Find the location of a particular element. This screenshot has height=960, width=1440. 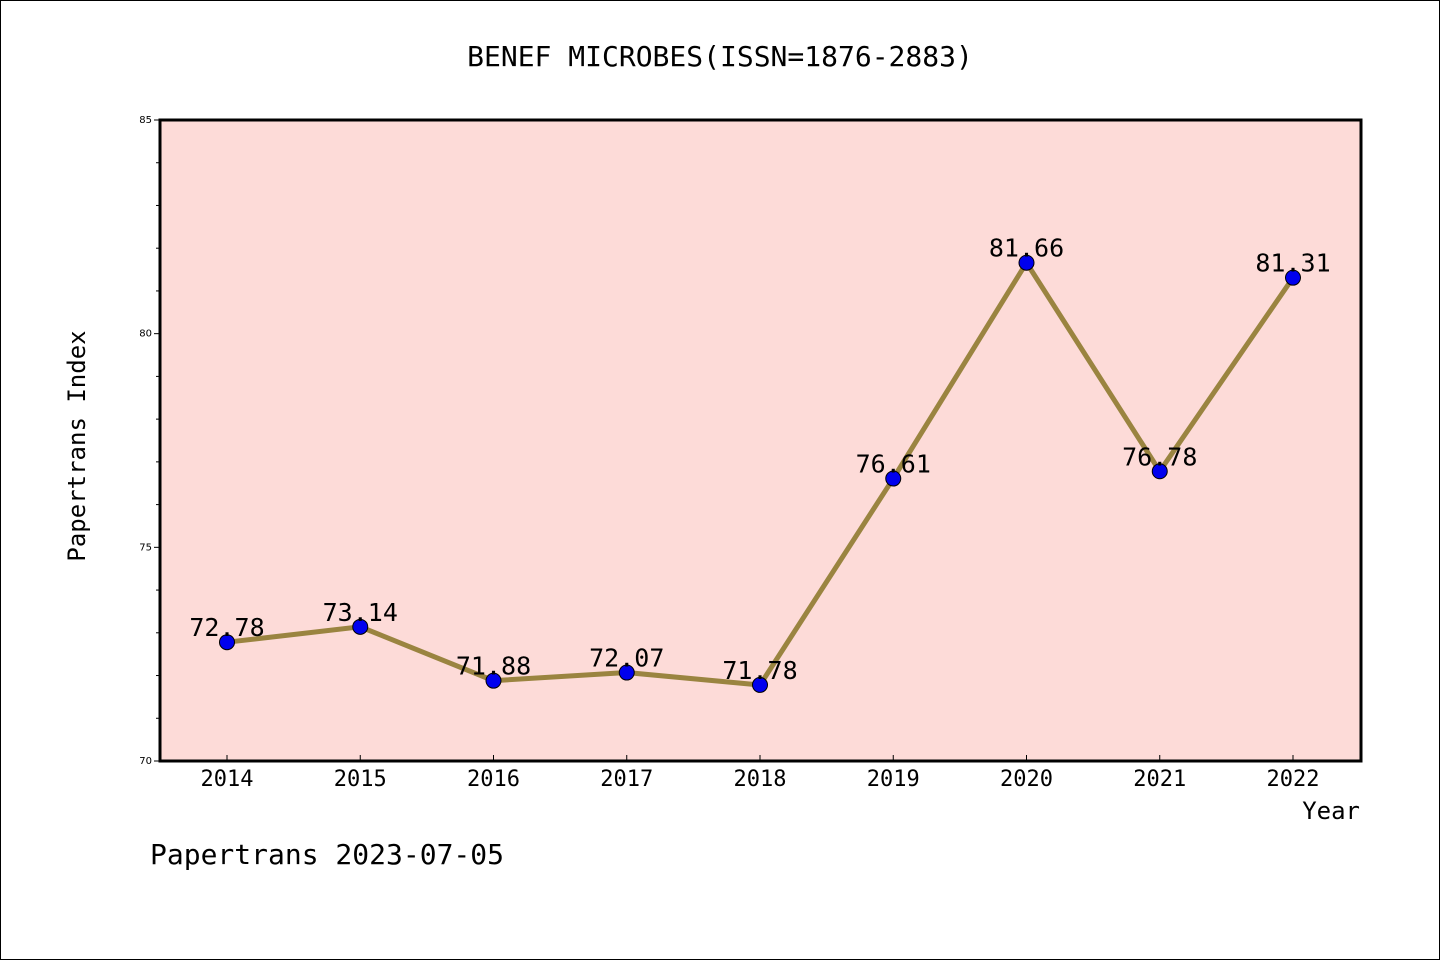

y-tick-label: 85 is located at coordinates (145, 120).